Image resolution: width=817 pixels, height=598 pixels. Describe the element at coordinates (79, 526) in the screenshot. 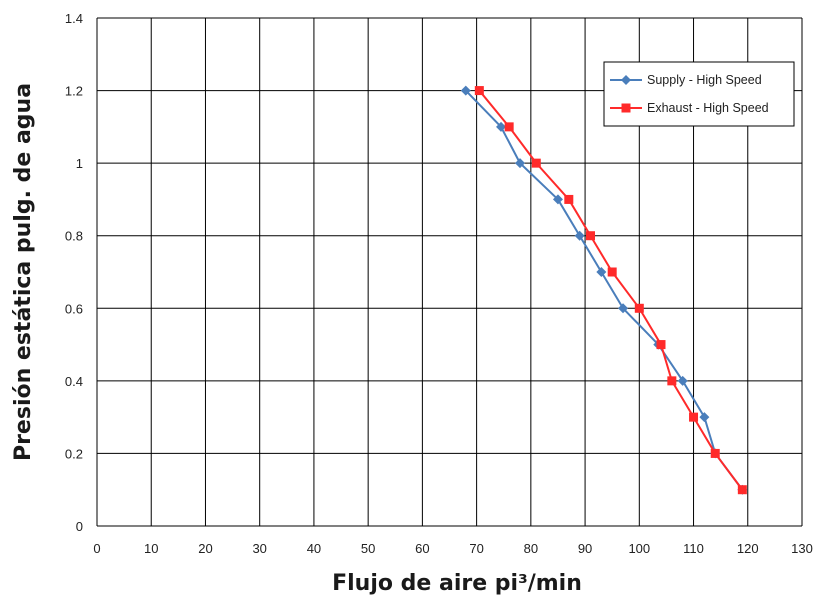

I see `y-tick-label: 0` at that location.